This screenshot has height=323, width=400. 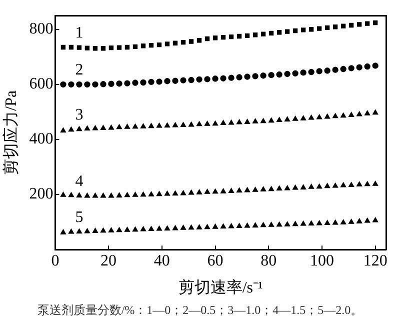 What do you see at coordinates (79, 33) in the screenshot?
I see `series-label: 1` at bounding box center [79, 33].